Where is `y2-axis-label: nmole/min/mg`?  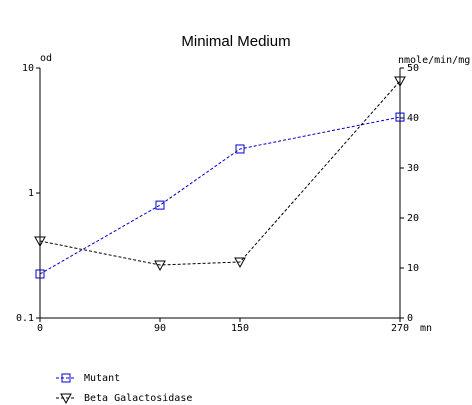
y2-axis-label: nmole/min/mg is located at coordinates (434, 60).